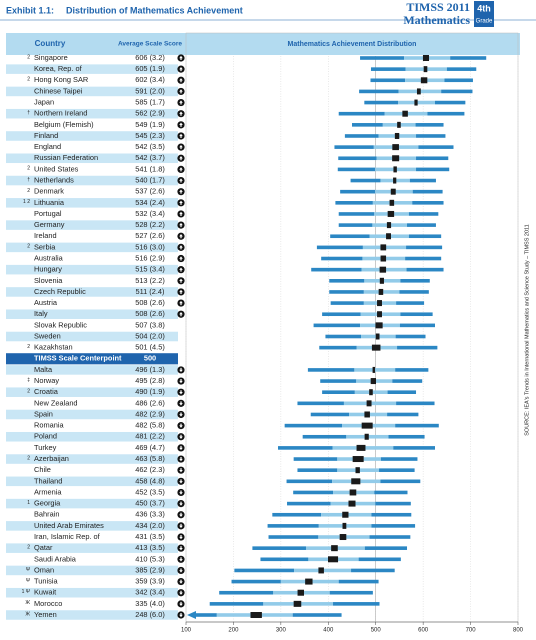 The height and width of the screenshot is (640, 536). I want to click on score-label: 413 (3.5), so click(150, 547).